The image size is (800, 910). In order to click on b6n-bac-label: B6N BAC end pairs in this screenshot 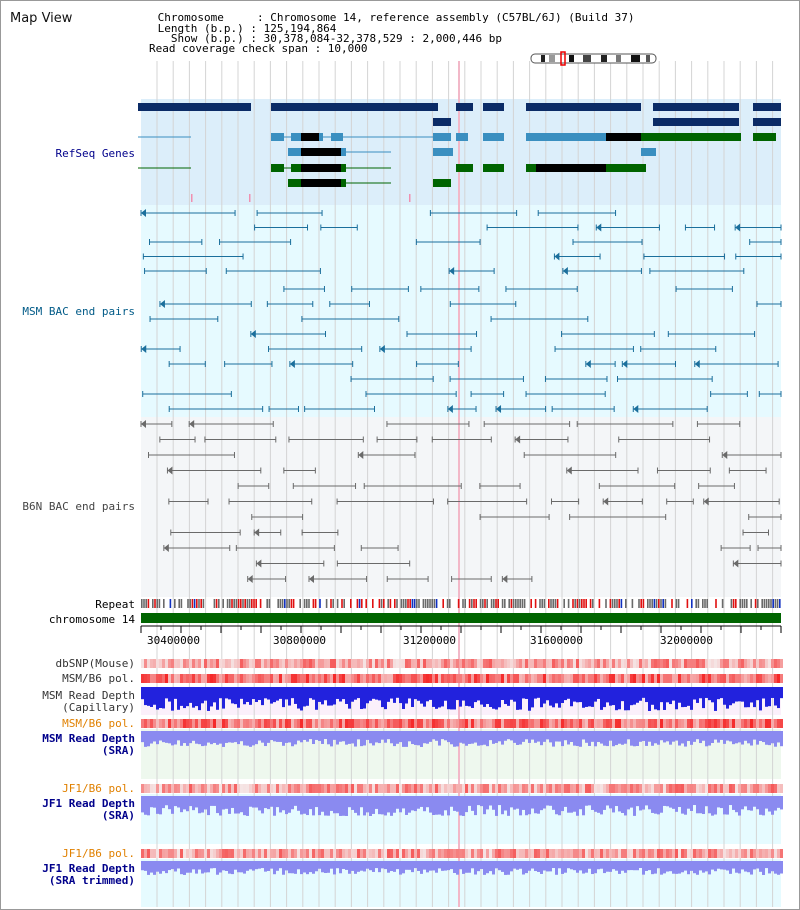, I will do `click(78, 506)`.